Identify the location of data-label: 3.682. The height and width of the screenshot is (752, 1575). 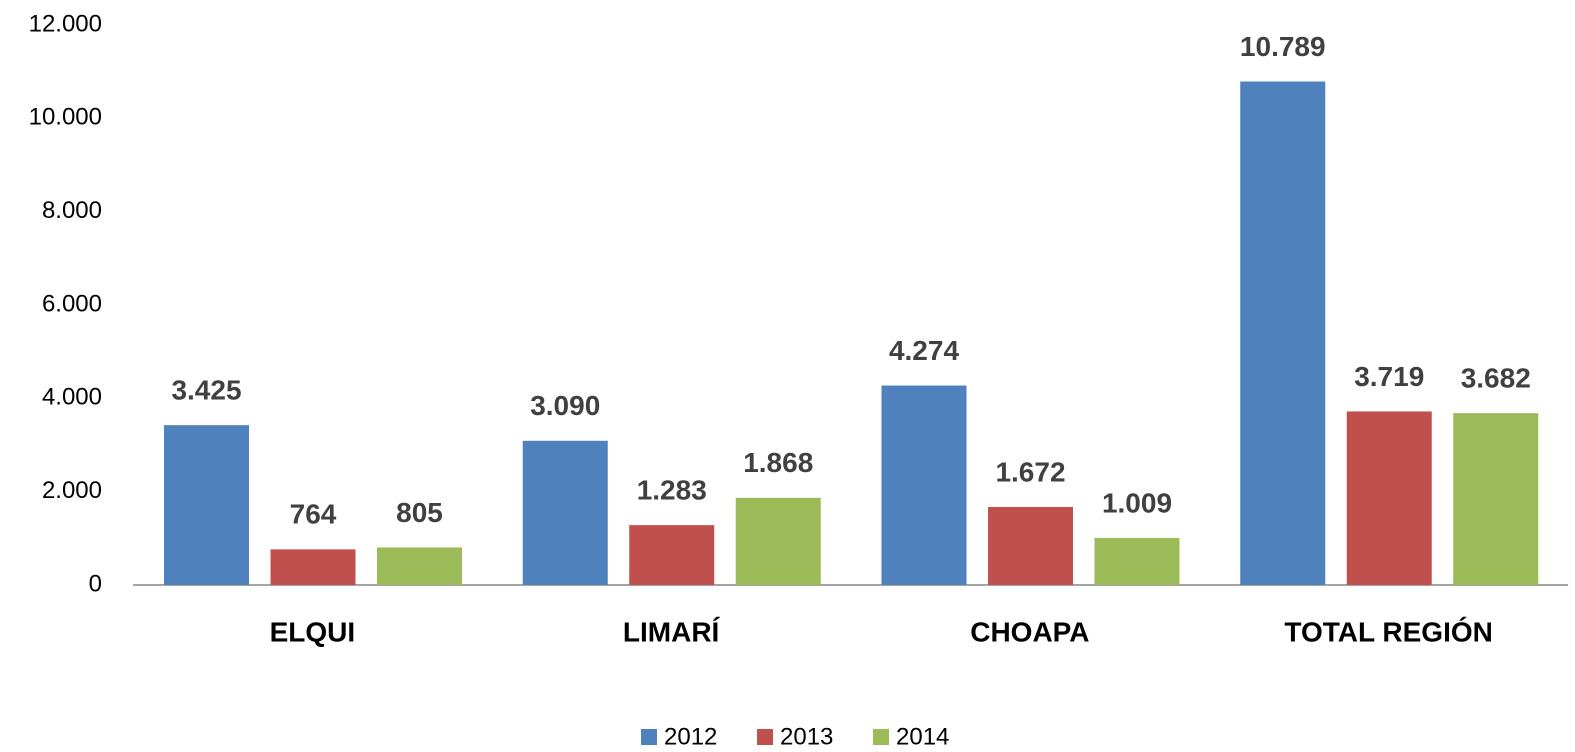
(1496, 378).